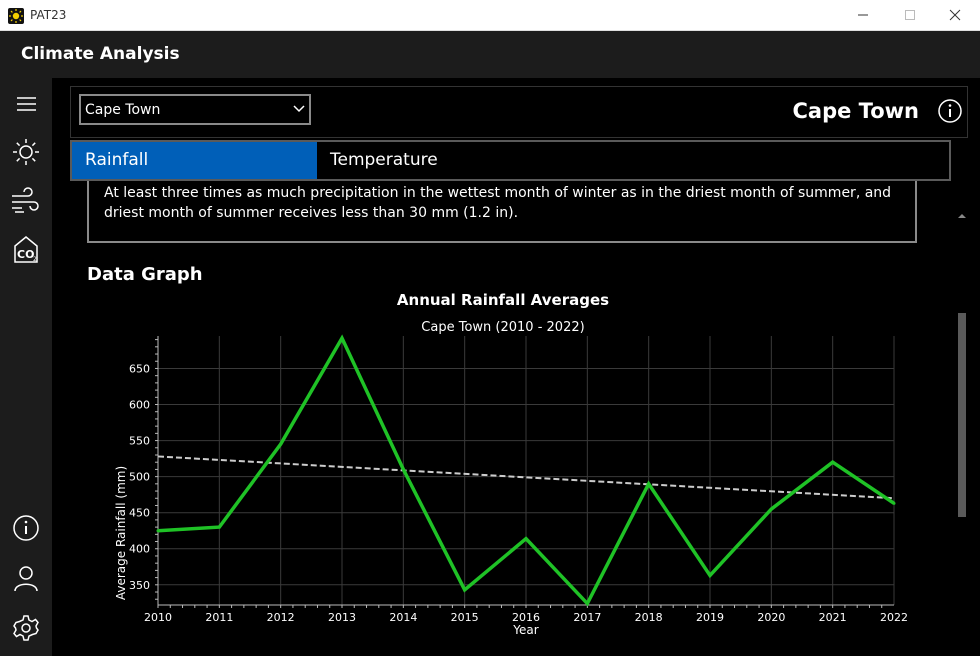 This screenshot has width=980, height=656. Describe the element at coordinates (139, 477) in the screenshot. I see `y-tick-label: 500` at that location.